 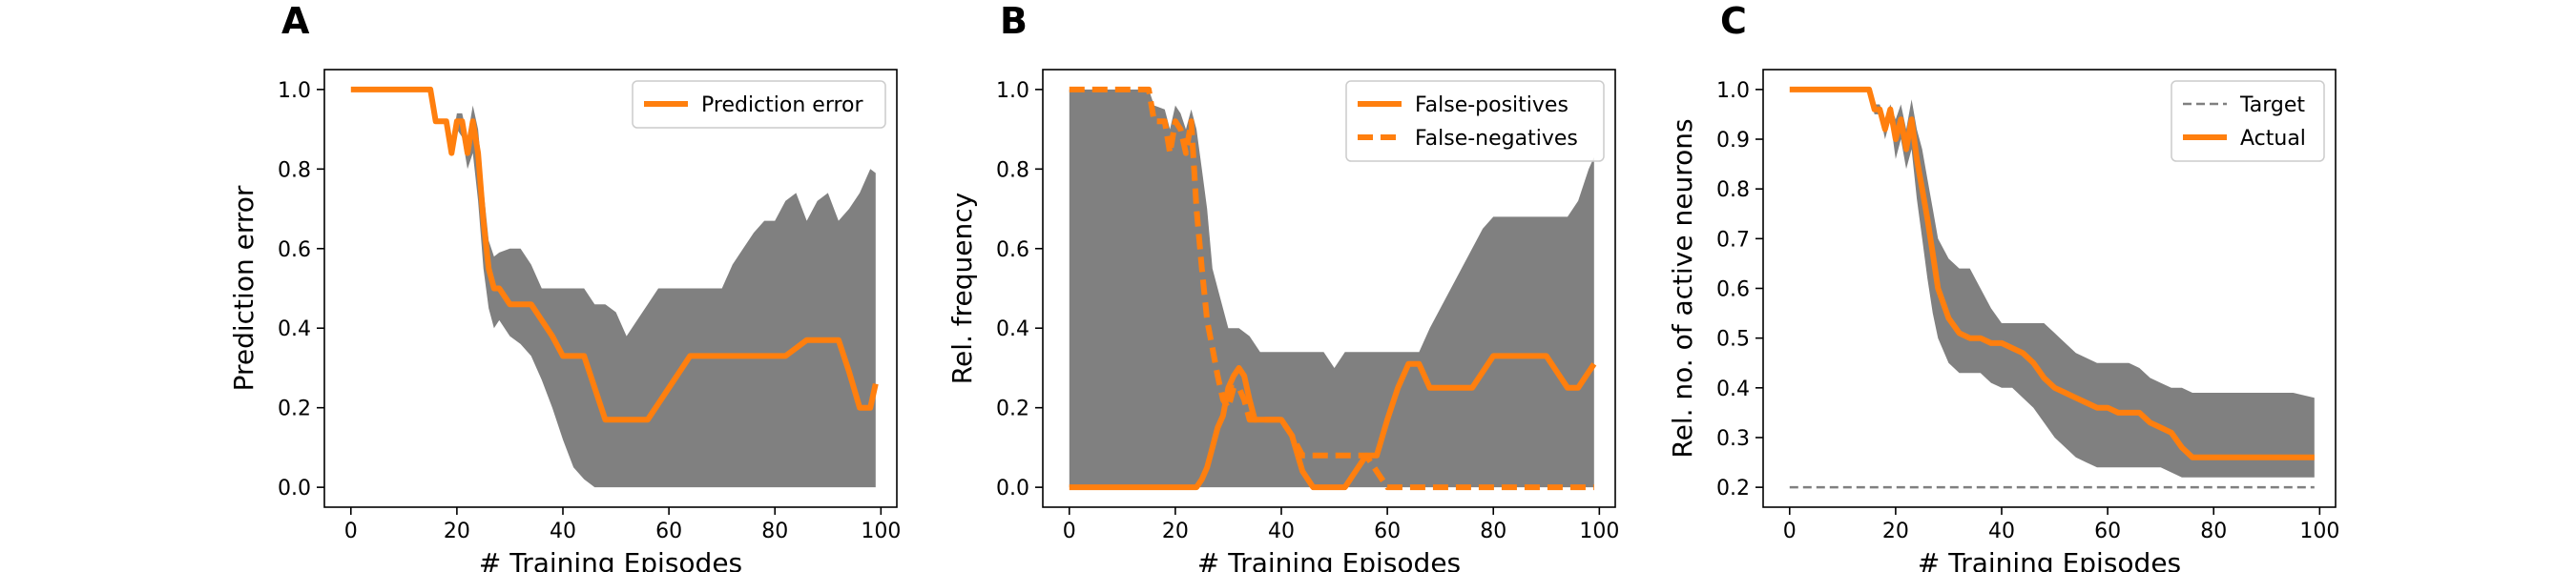 I want to click on legend-label: Actual, so click(x=2273, y=139).